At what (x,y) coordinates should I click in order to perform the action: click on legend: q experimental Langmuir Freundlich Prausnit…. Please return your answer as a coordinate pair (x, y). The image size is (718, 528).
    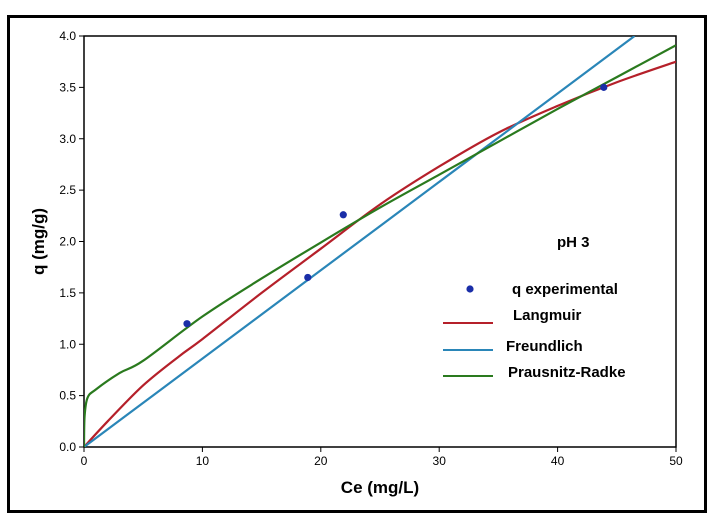
    Looking at the image, I should click on (534, 331).